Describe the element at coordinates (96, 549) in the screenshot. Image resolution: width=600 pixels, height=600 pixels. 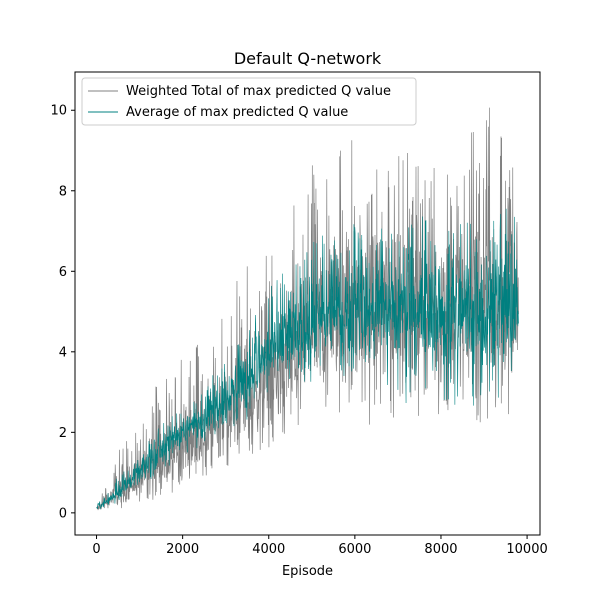
I see `x-tick-label: 0` at that location.